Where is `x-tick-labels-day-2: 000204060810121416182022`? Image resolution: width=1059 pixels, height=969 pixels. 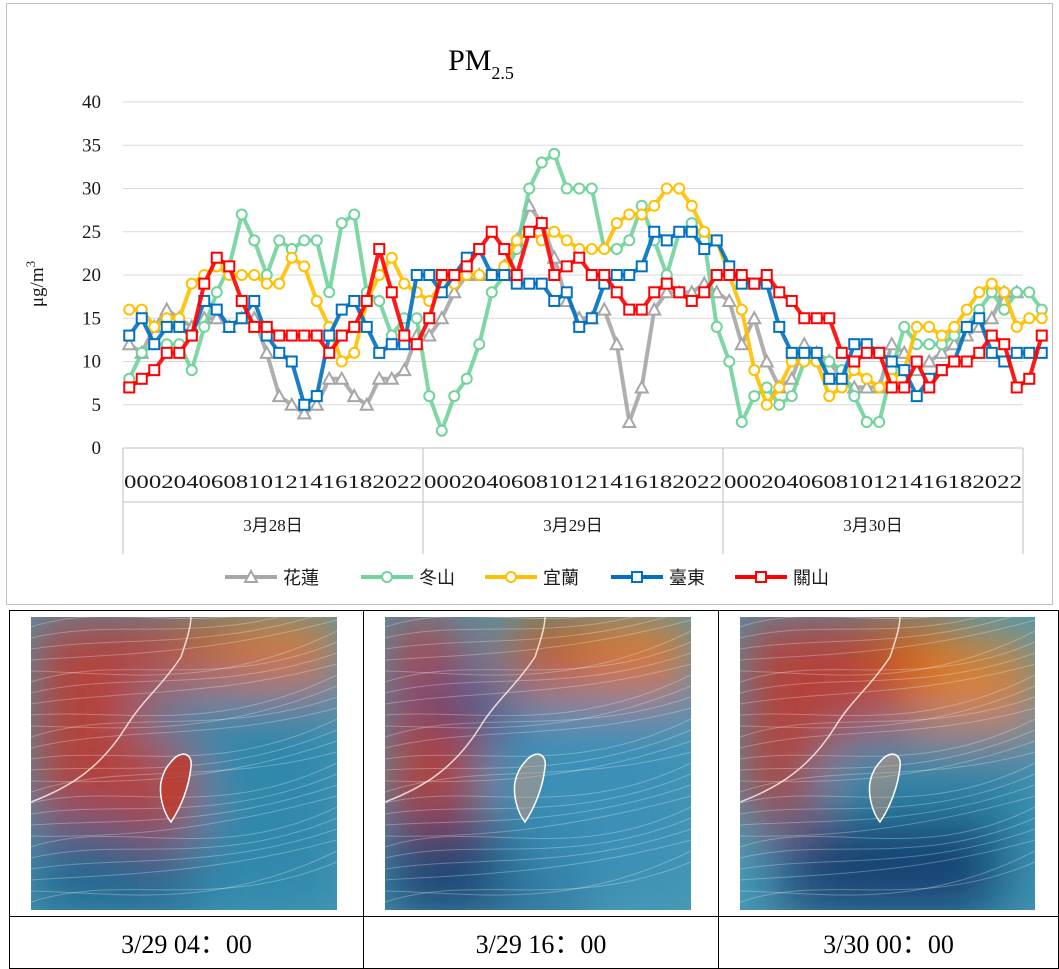 x-tick-labels-day-2: 000204060810121416182022 is located at coordinates (573, 482).